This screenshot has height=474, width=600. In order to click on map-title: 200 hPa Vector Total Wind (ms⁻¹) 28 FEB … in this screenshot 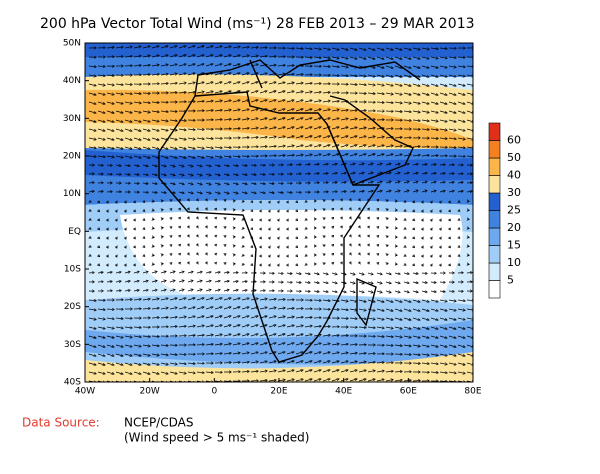, I will do `click(257, 24)`.